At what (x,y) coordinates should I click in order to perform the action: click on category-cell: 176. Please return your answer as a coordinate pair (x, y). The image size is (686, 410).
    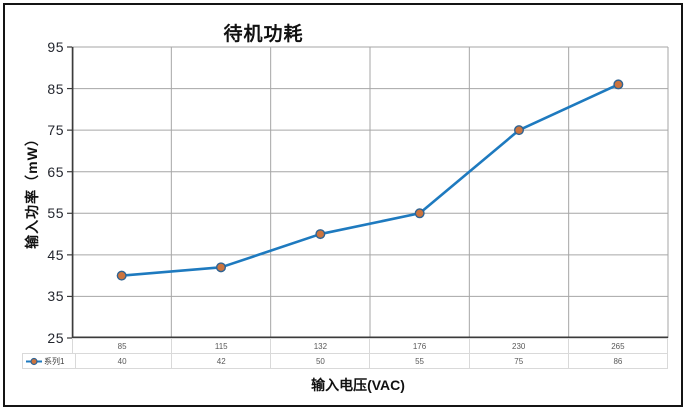
    Looking at the image, I should click on (419, 346).